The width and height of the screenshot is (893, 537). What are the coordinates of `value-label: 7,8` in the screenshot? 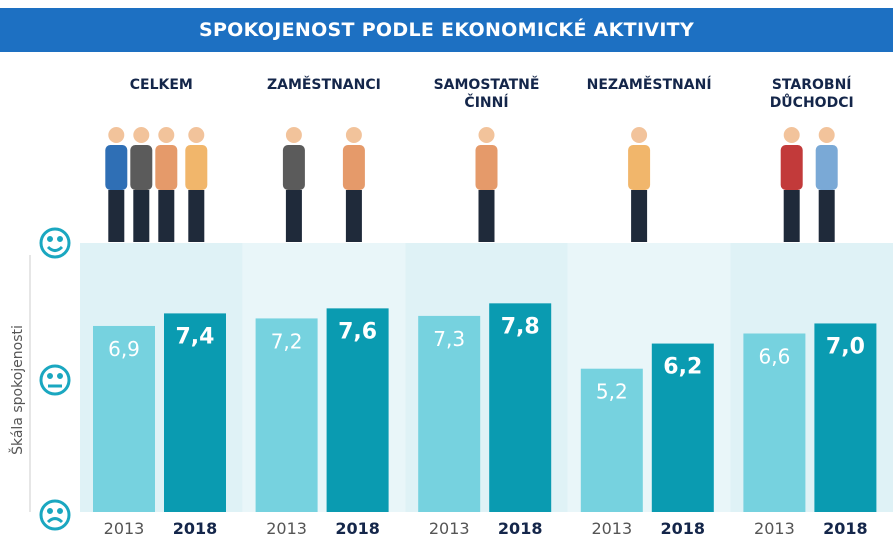 It's located at (520, 326).